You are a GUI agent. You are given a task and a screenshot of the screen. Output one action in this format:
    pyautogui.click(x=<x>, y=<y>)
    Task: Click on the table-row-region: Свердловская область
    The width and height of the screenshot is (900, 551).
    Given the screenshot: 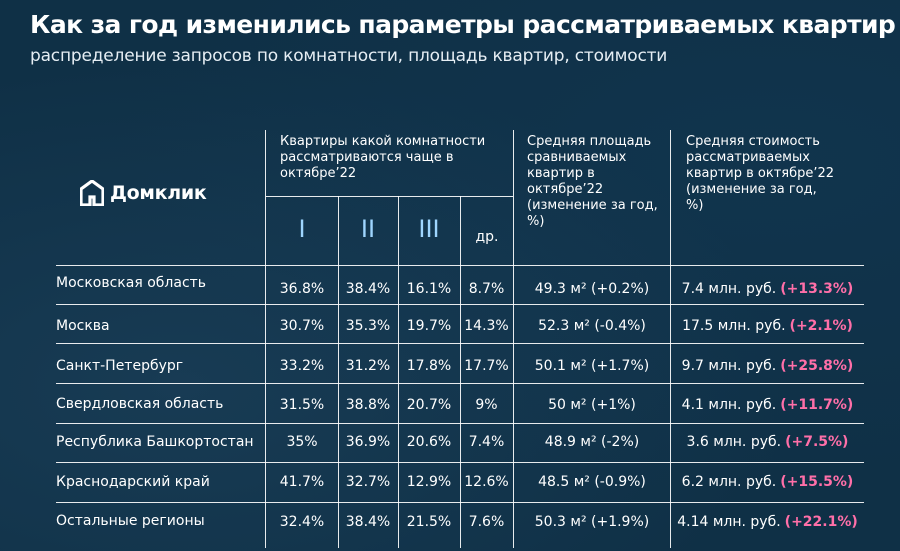 What is the action you would take?
    pyautogui.click(x=140, y=404)
    